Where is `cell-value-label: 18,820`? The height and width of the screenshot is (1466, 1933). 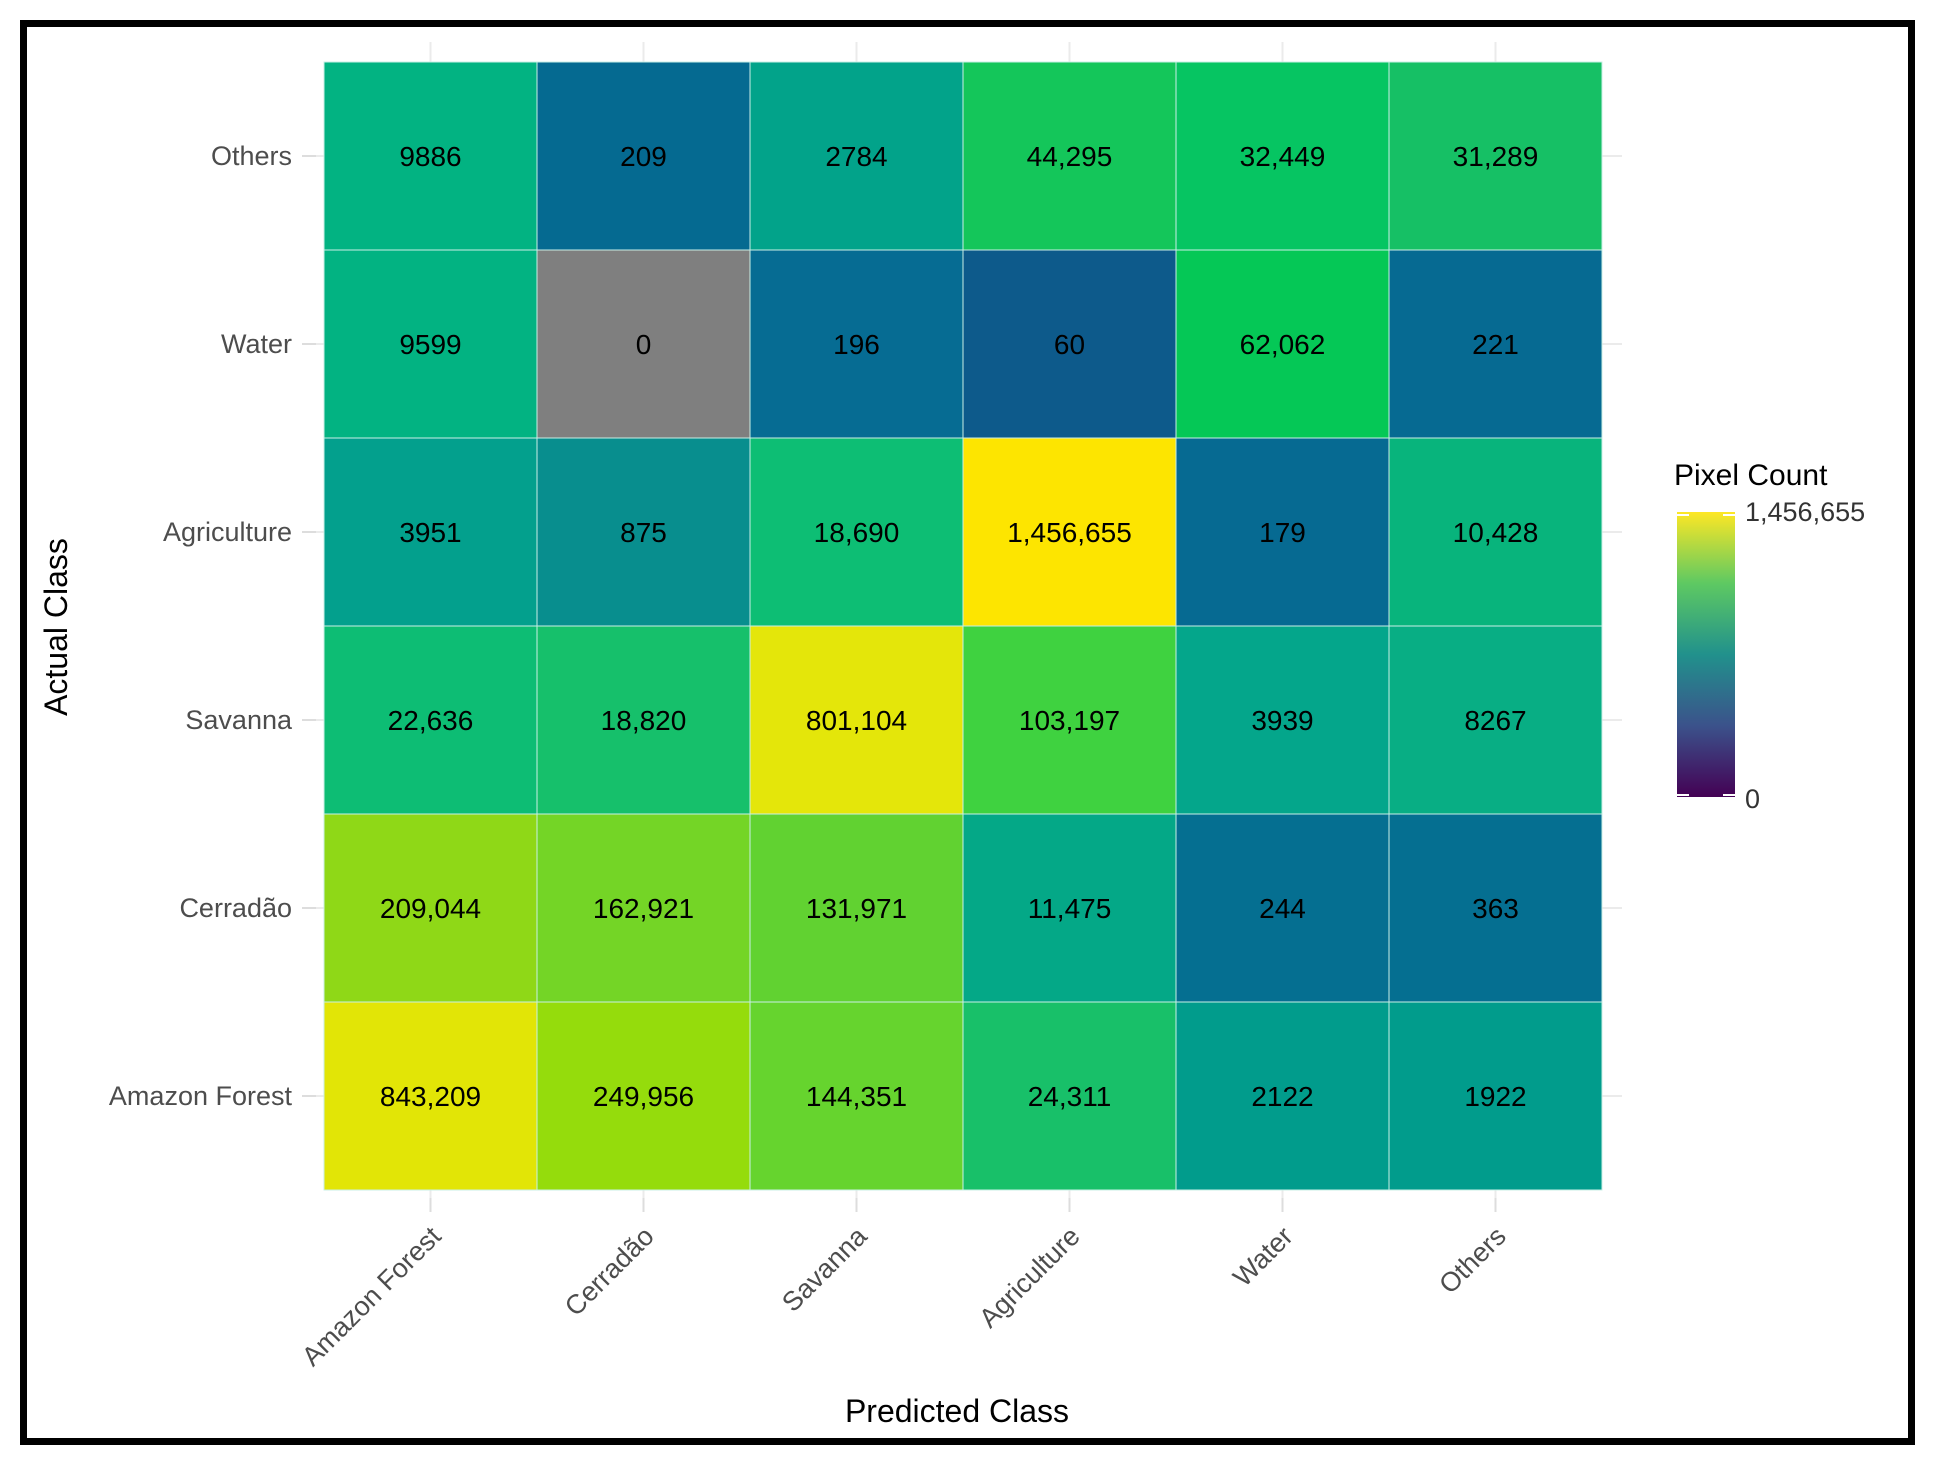 cell-value-label: 18,820 is located at coordinates (644, 720).